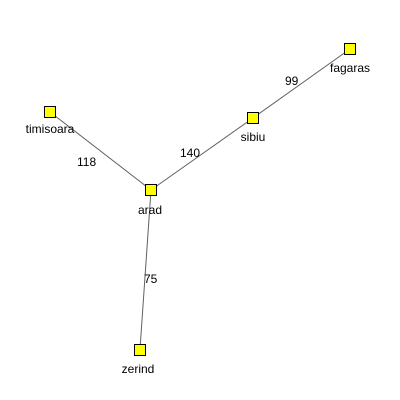 This screenshot has height=400, width=400. I want to click on node-sibiu-label: sibiu, so click(253, 137).